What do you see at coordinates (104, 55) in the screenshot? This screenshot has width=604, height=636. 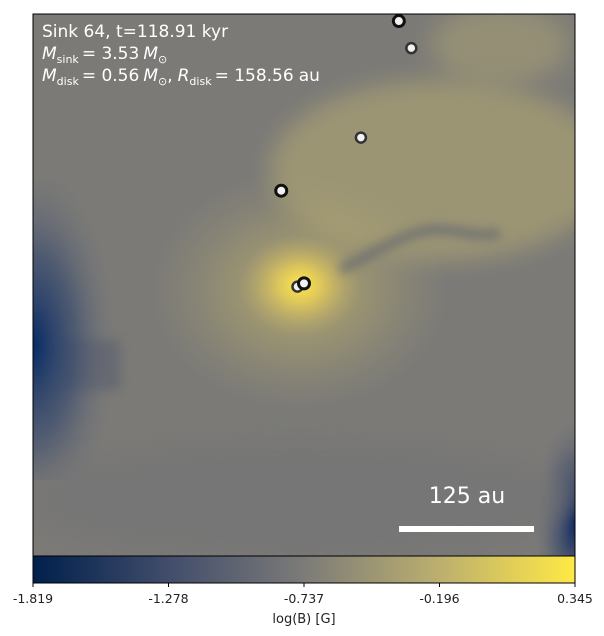 I see `mass-sink-line: Msink = 3.53 M⊙` at bounding box center [104, 55].